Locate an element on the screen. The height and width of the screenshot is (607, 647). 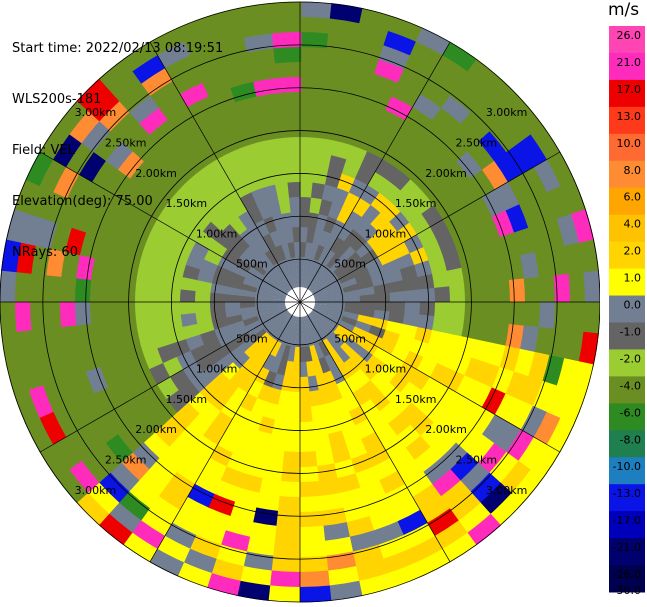
colorbar-tick-label: -4.0 is located at coordinates (630, 385).